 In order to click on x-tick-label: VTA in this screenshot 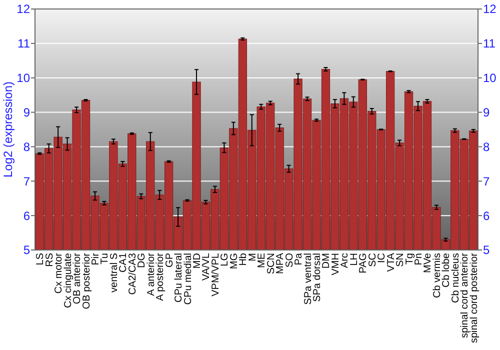, I will do `click(391, 262)`.